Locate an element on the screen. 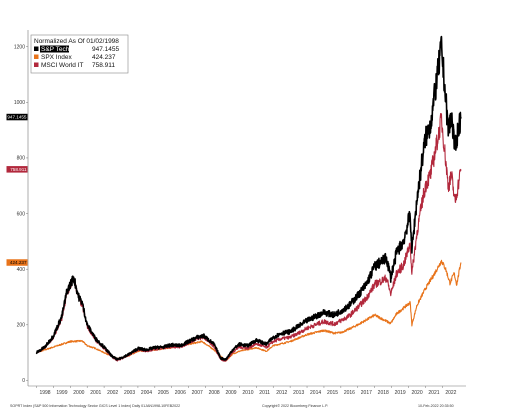 The width and height of the screenshot is (510, 413). legend-highlight-sp-tech is located at coordinates (54, 49).